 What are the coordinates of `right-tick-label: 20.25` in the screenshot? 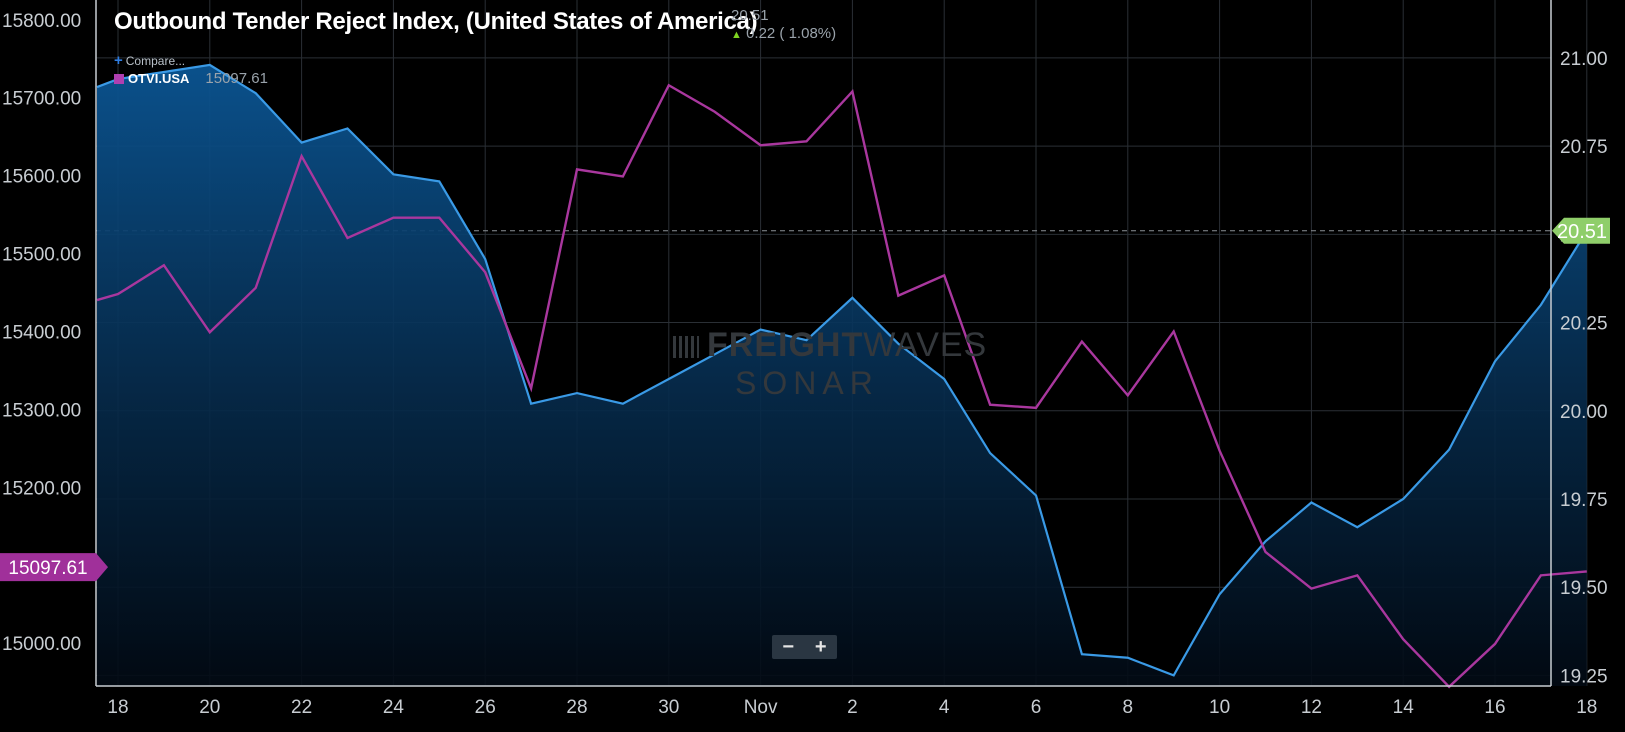 It's located at (1584, 324).